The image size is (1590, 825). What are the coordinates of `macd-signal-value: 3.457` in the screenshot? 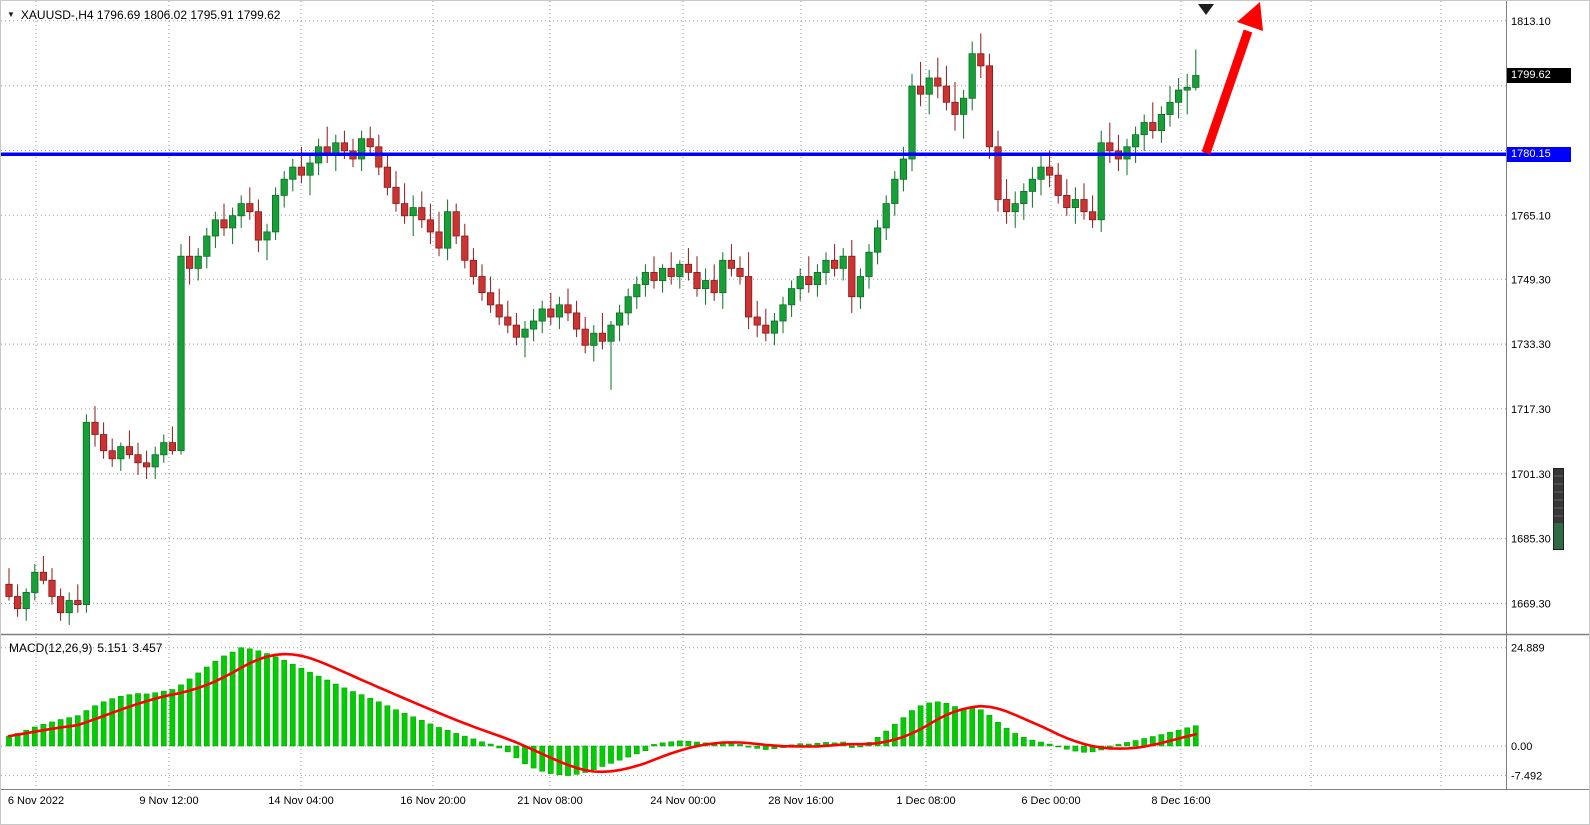 It's located at (147, 648).